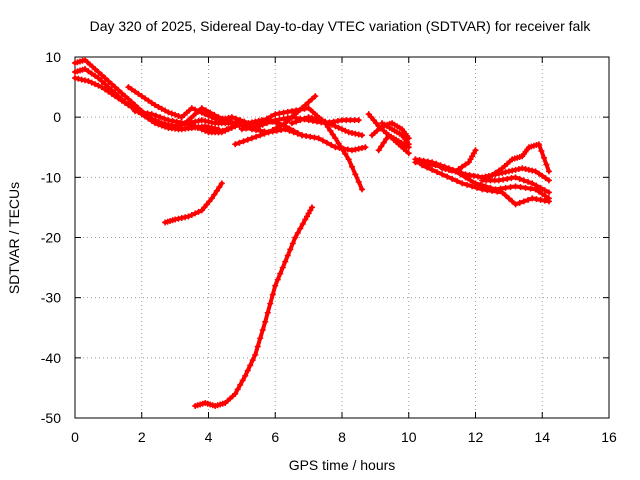 This screenshot has width=640, height=480. I want to click on series-arc-h, so click(310, 149).